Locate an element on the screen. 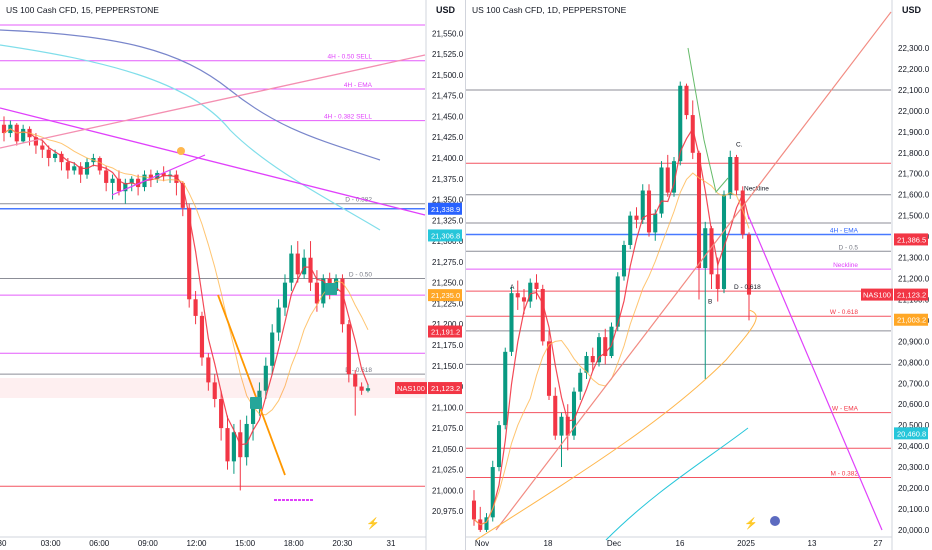 Image resolution: width=932 pixels, height=550 pixels. chart-annotation: D - 0.618 is located at coordinates (747, 287).